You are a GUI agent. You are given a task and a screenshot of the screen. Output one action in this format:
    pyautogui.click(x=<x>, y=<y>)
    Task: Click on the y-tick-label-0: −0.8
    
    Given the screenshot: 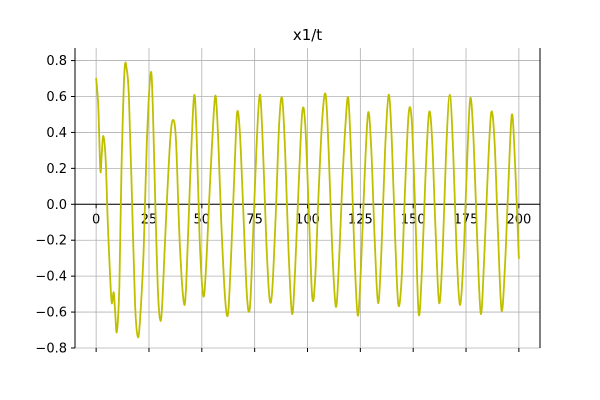 What is the action you would take?
    pyautogui.click(x=51, y=349)
    